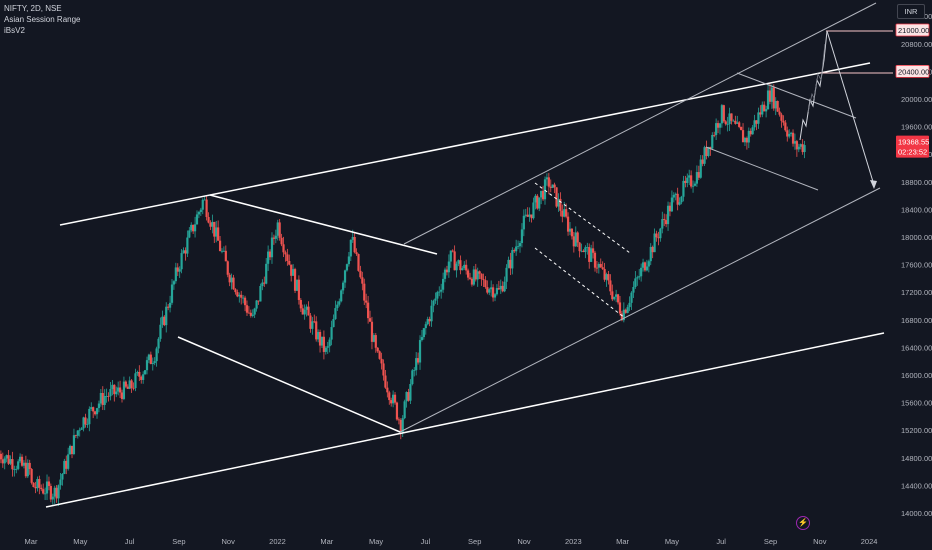 The width and height of the screenshot is (932, 550). Describe the element at coordinates (573, 541) in the screenshot. I see `x-tick-label: 2023` at that location.